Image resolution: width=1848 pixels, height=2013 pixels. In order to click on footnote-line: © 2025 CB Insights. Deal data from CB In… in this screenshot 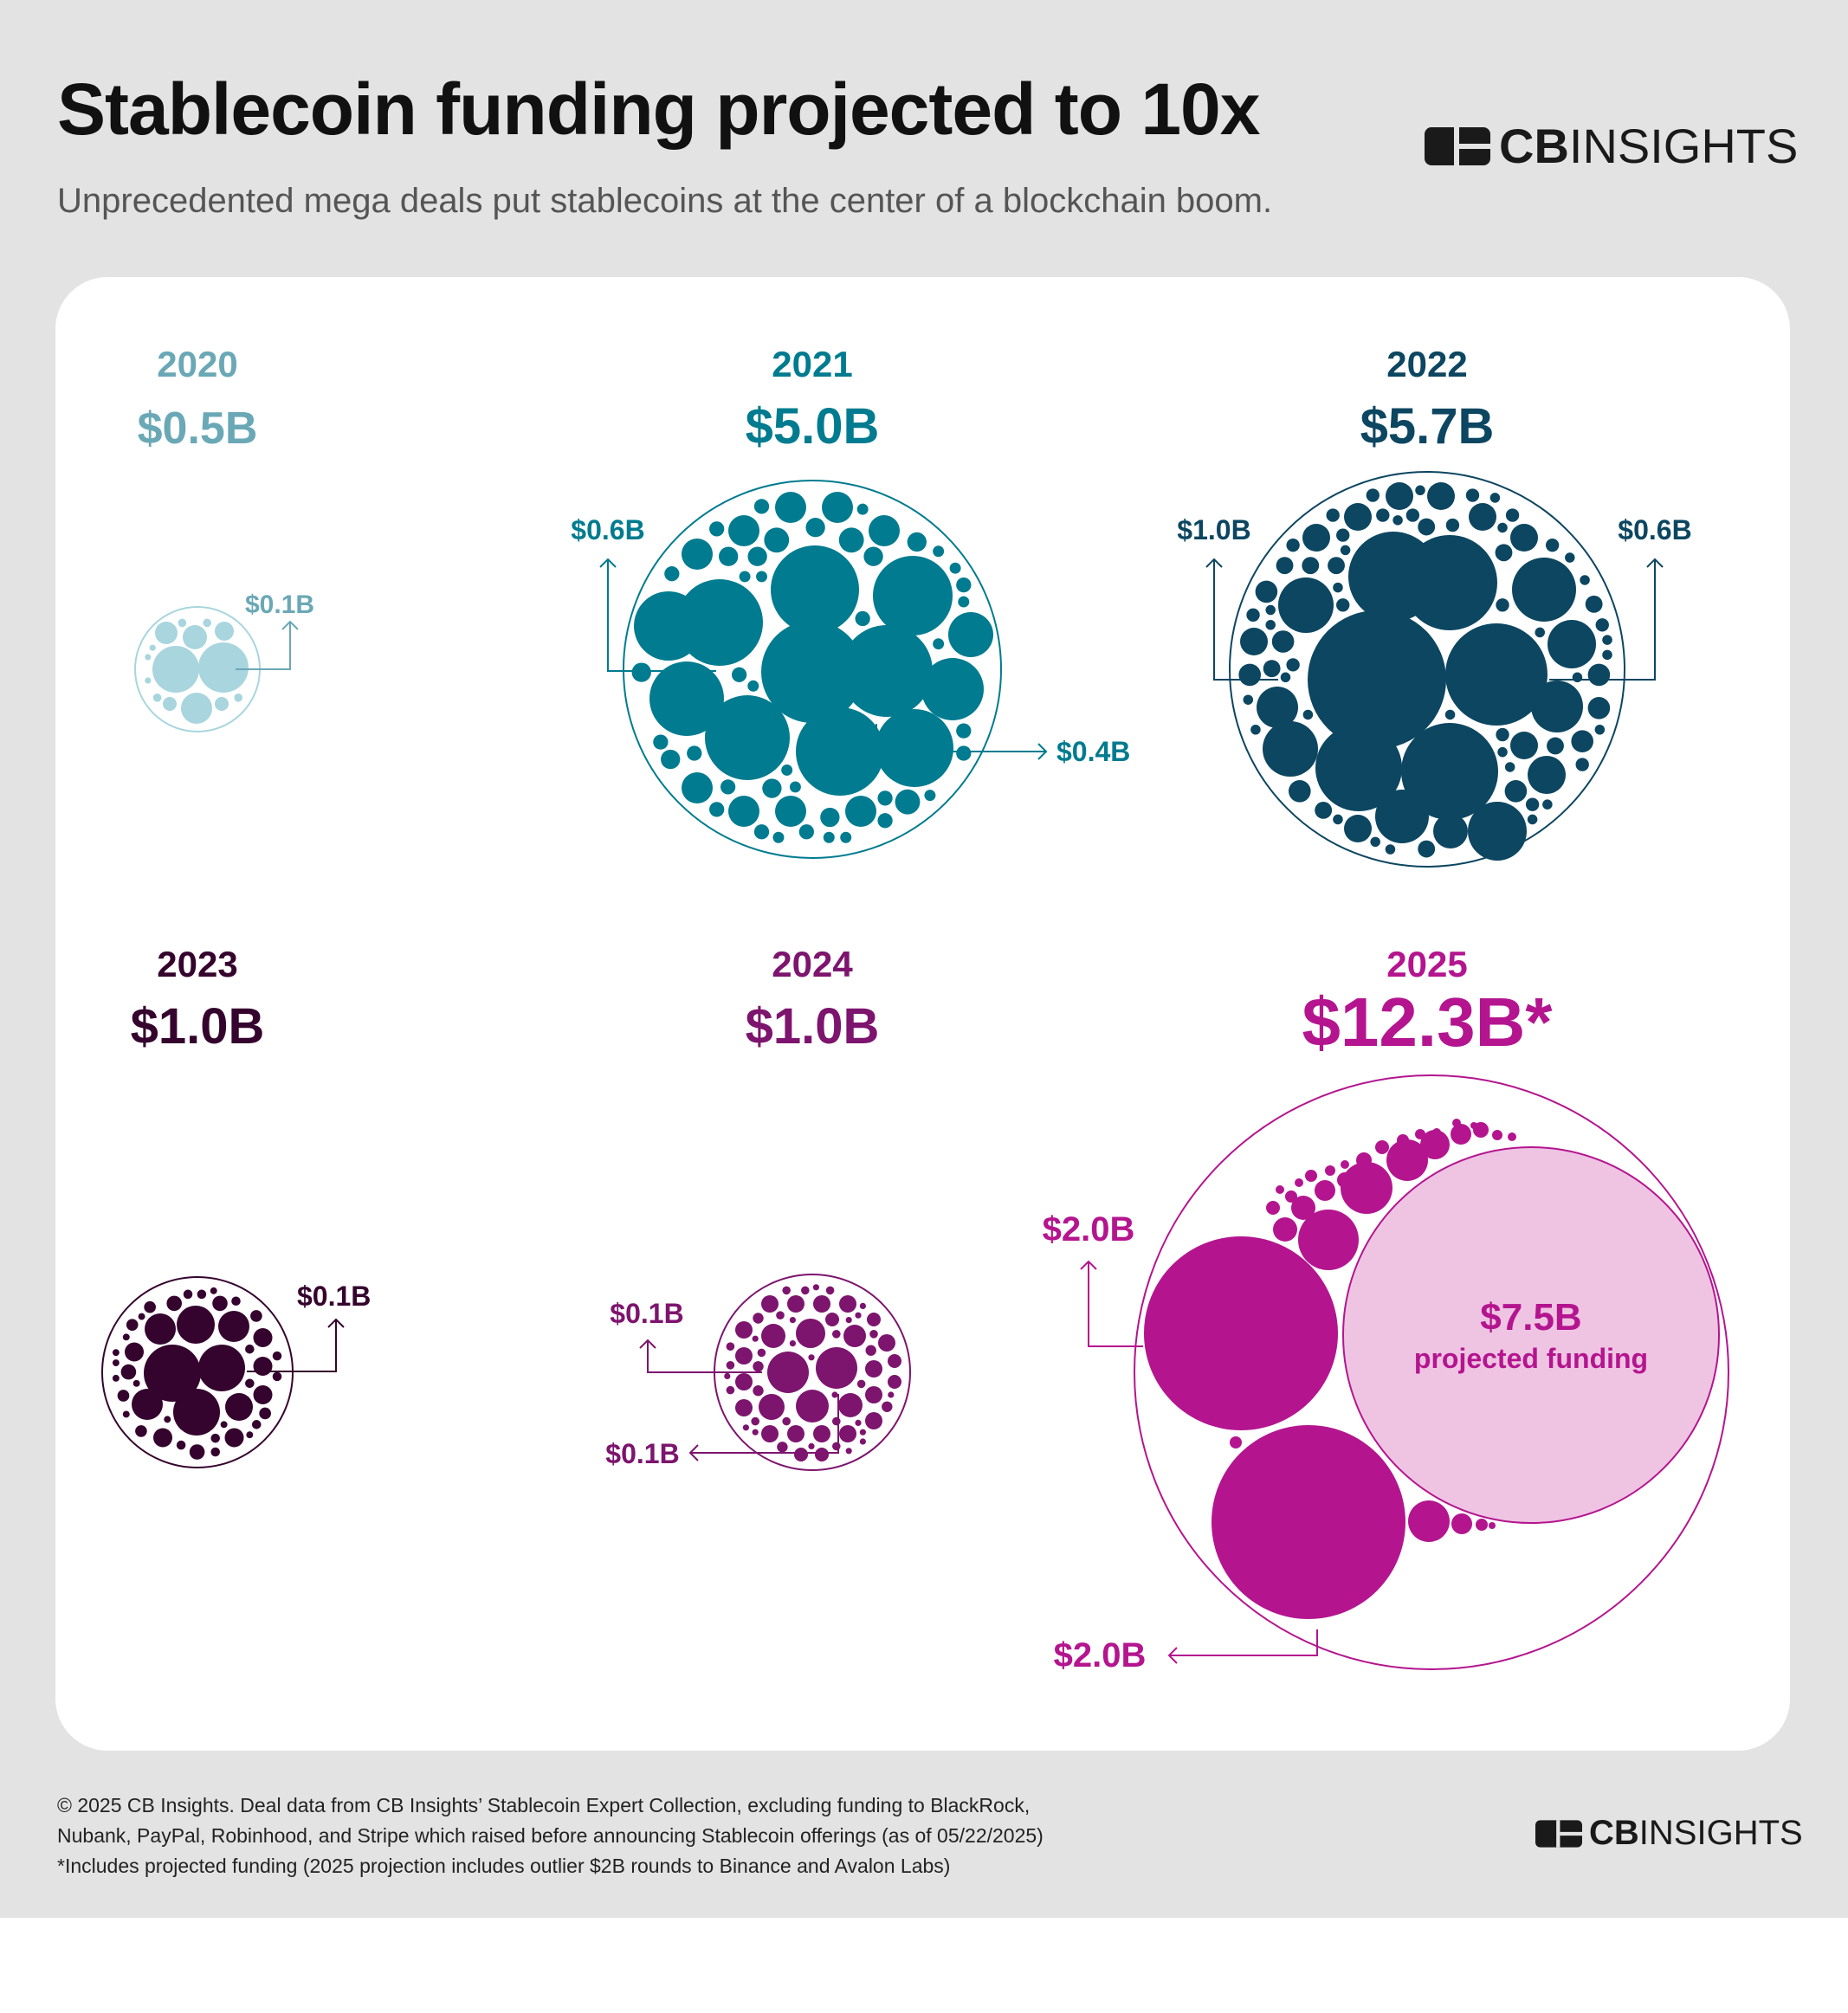, I will do `click(544, 1805)`.